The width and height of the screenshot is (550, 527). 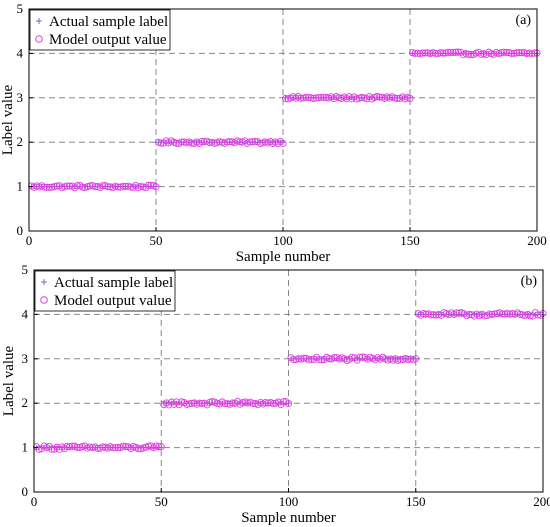 What do you see at coordinates (529, 281) in the screenshot?
I see `panel-label: (b)` at bounding box center [529, 281].